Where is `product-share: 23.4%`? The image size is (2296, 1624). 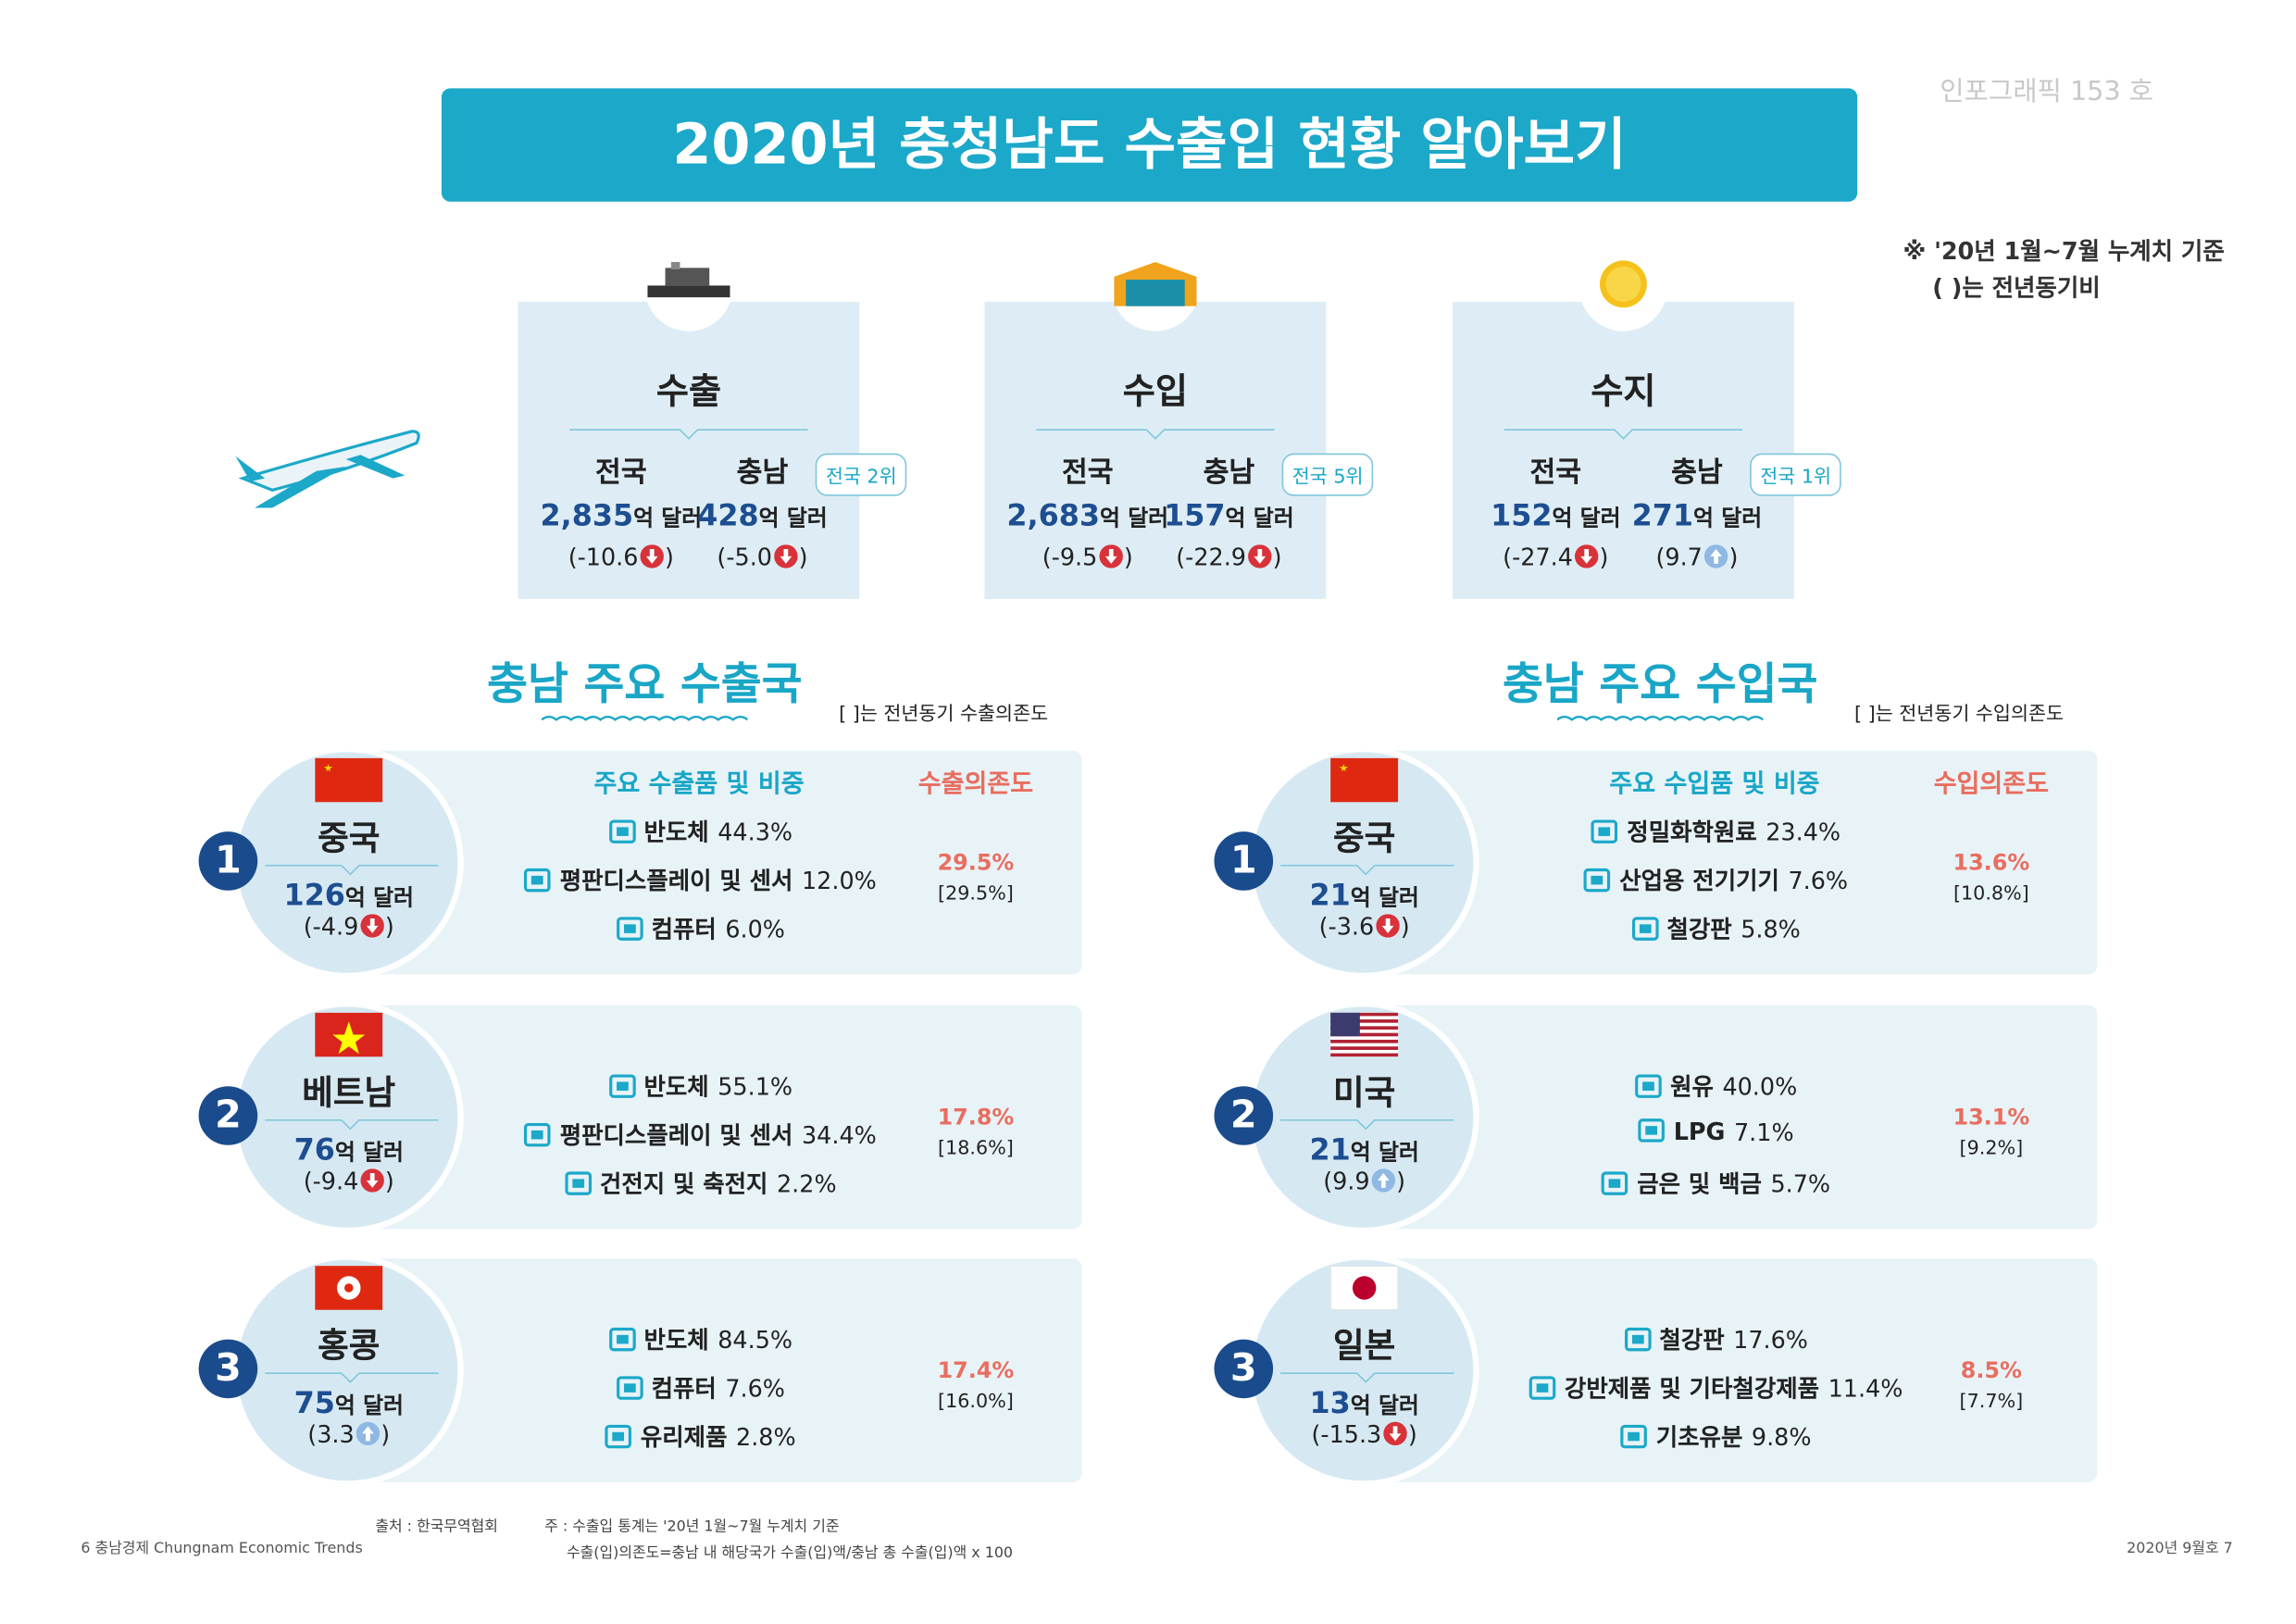
product-share: 23.4% is located at coordinates (1803, 832).